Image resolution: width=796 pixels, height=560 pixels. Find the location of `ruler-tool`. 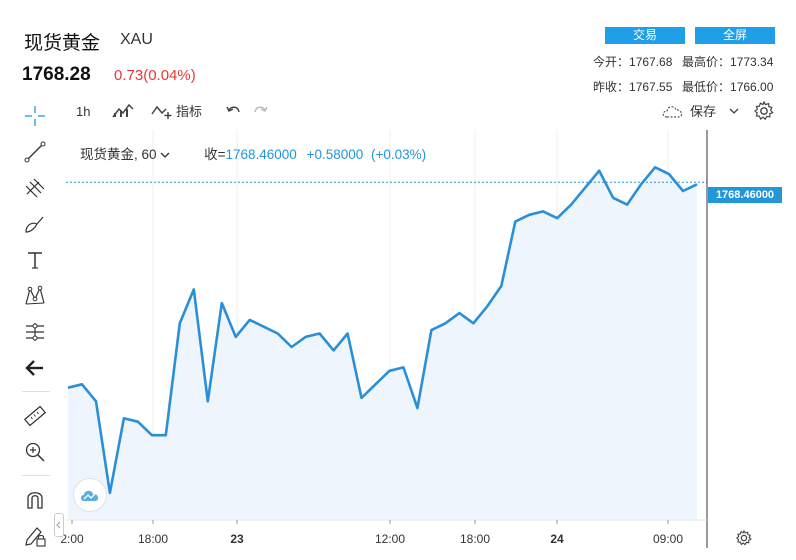

ruler-tool is located at coordinates (35, 416).